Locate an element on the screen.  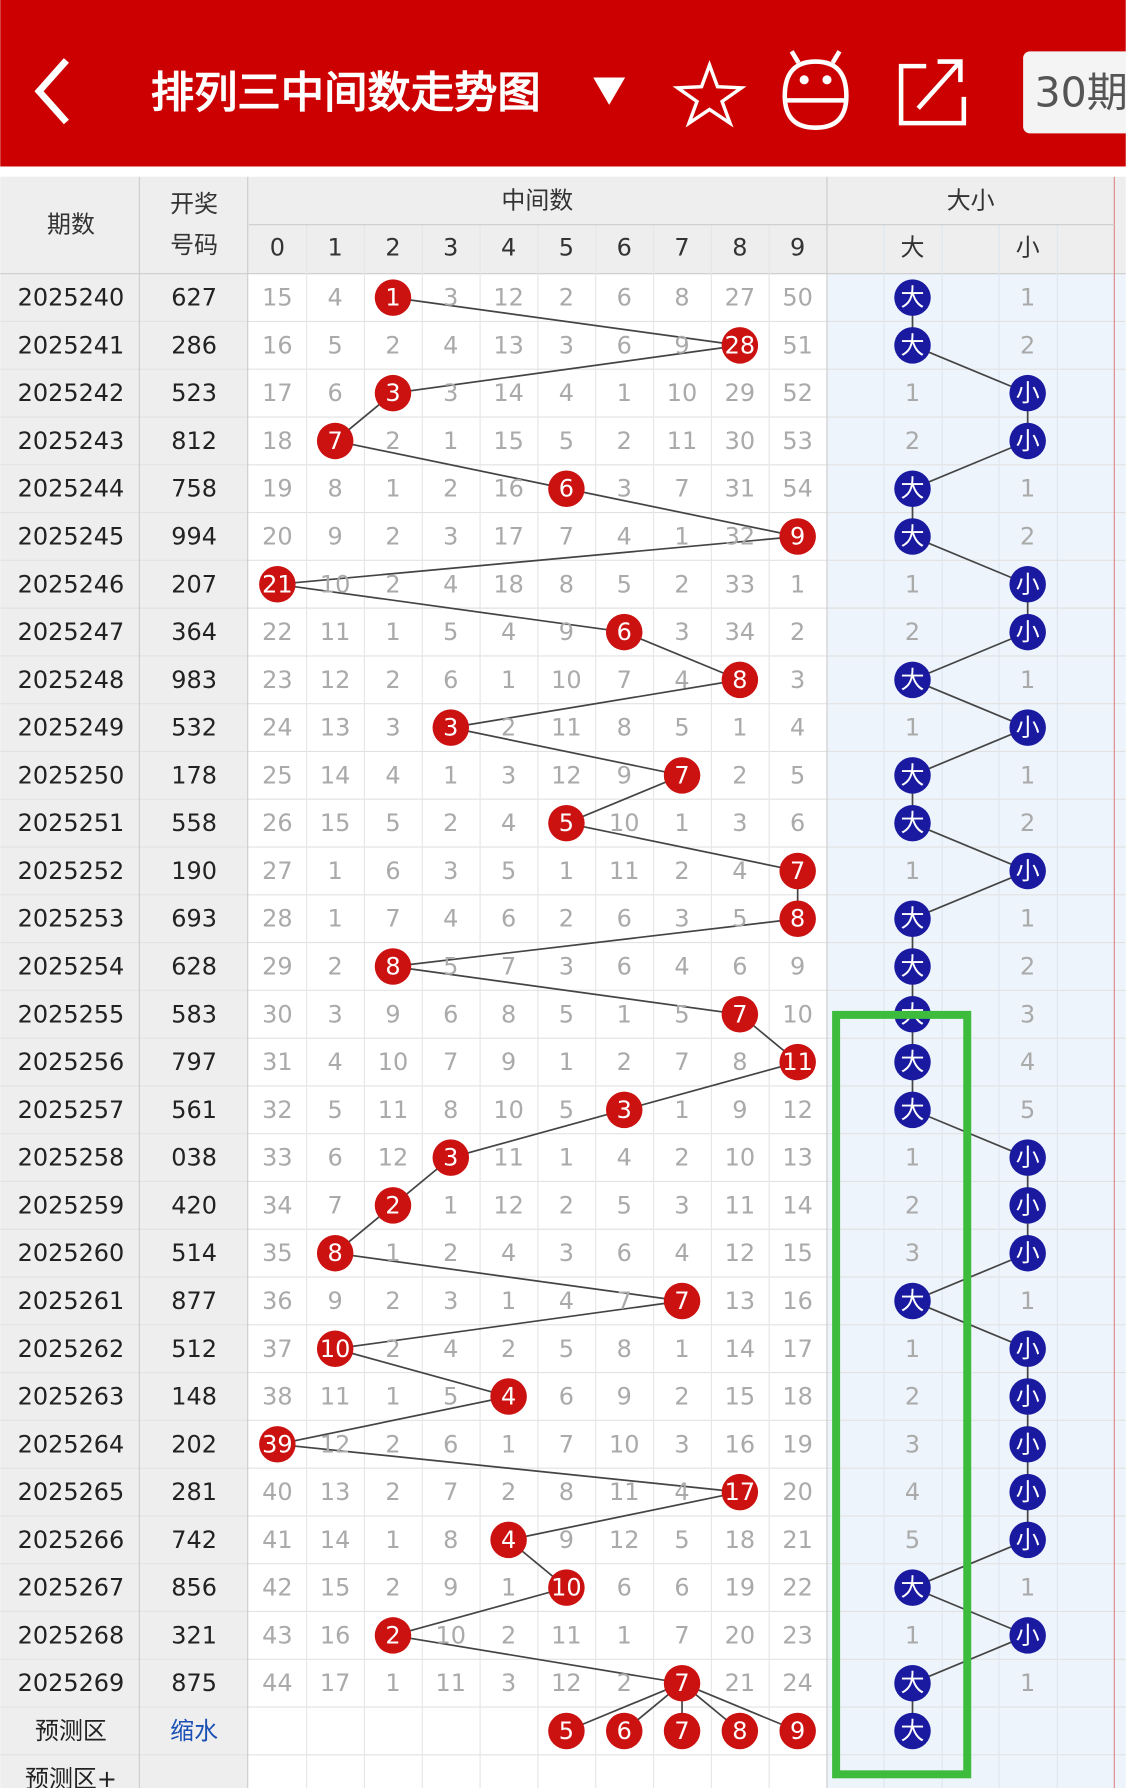
page-title: 排列三中间数走势图 is located at coordinates (346, 94).